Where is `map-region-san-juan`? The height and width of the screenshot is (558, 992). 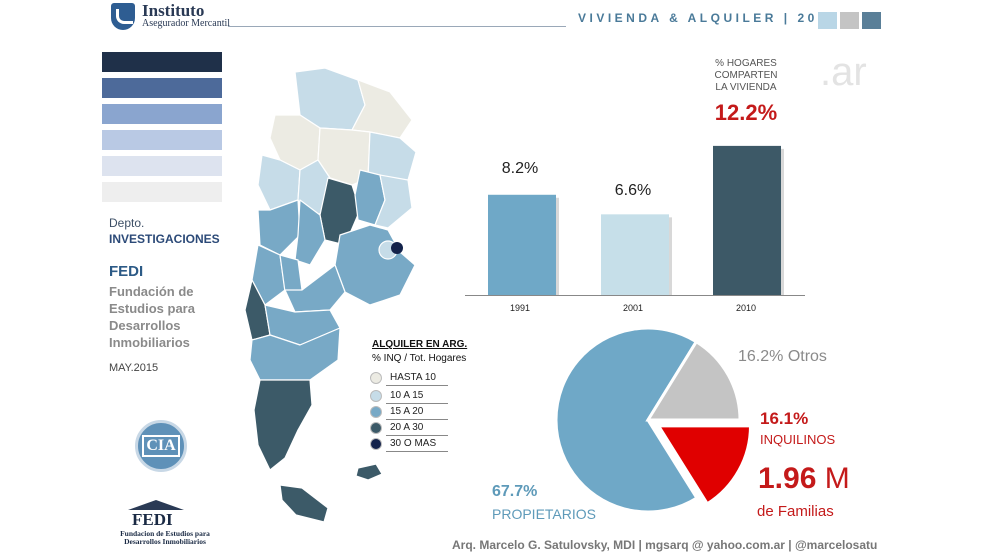 map-region-san-juan is located at coordinates (279, 227).